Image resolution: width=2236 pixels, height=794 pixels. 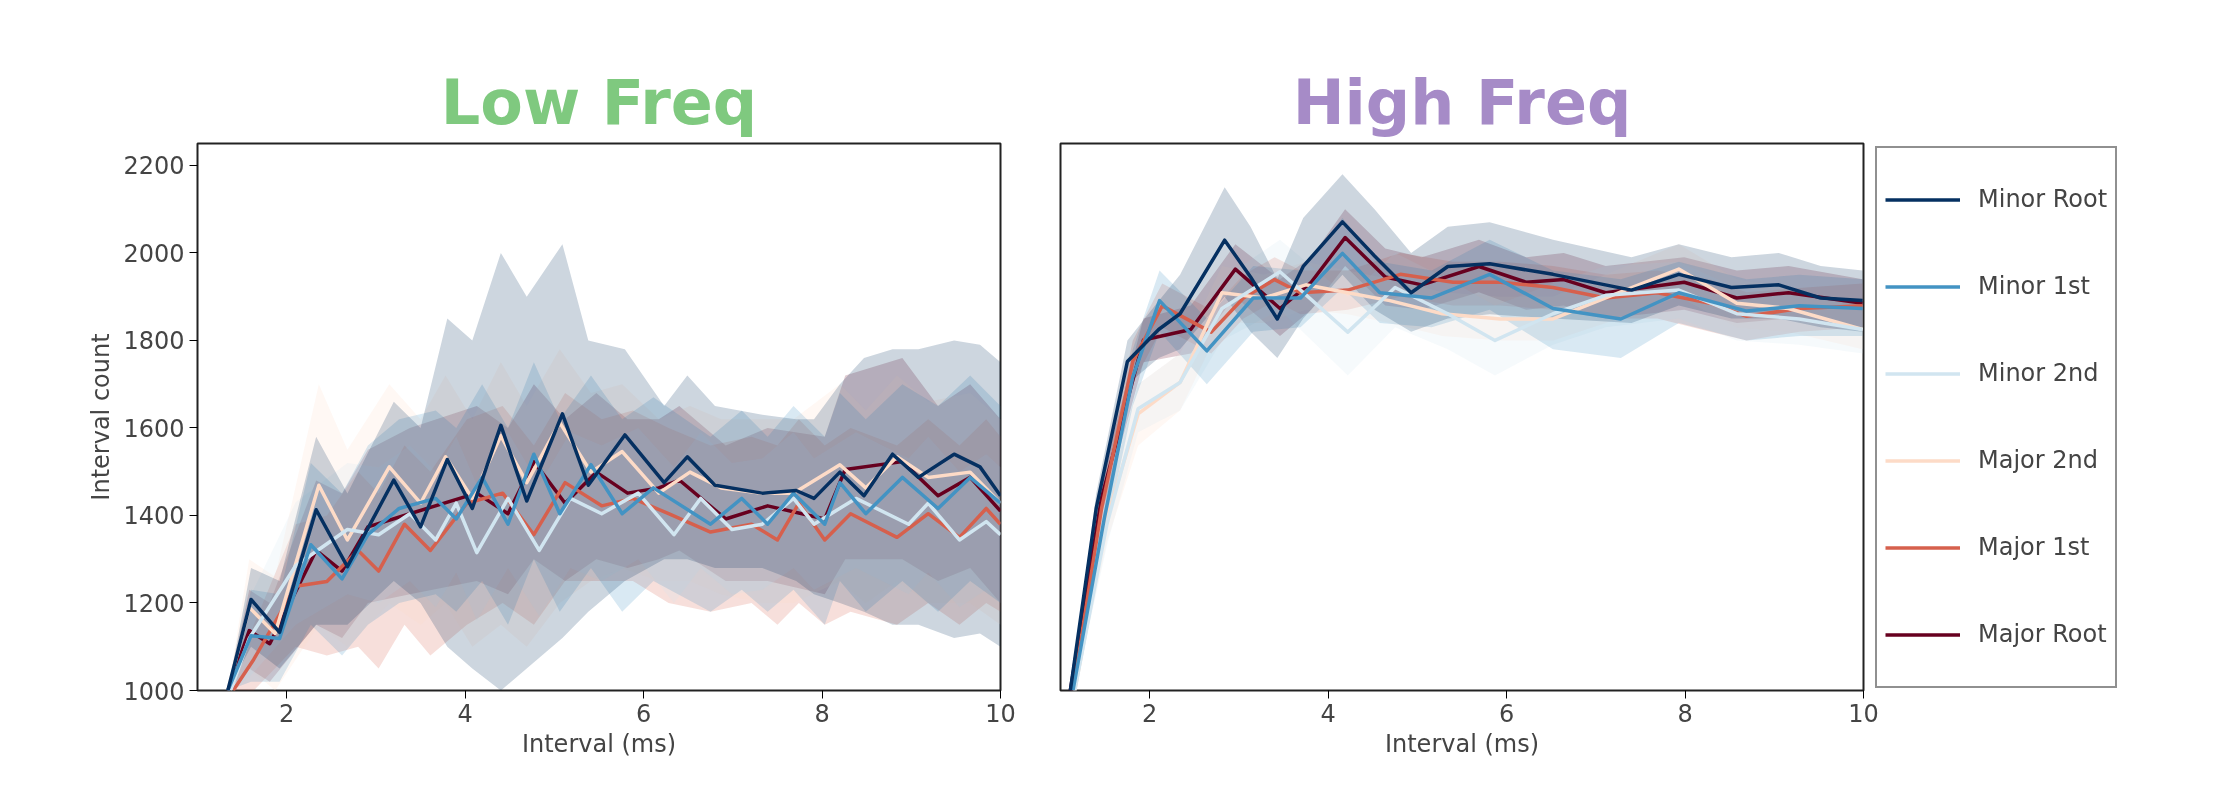 I want to click on y-axis-title: Interval count, so click(x=101, y=417).